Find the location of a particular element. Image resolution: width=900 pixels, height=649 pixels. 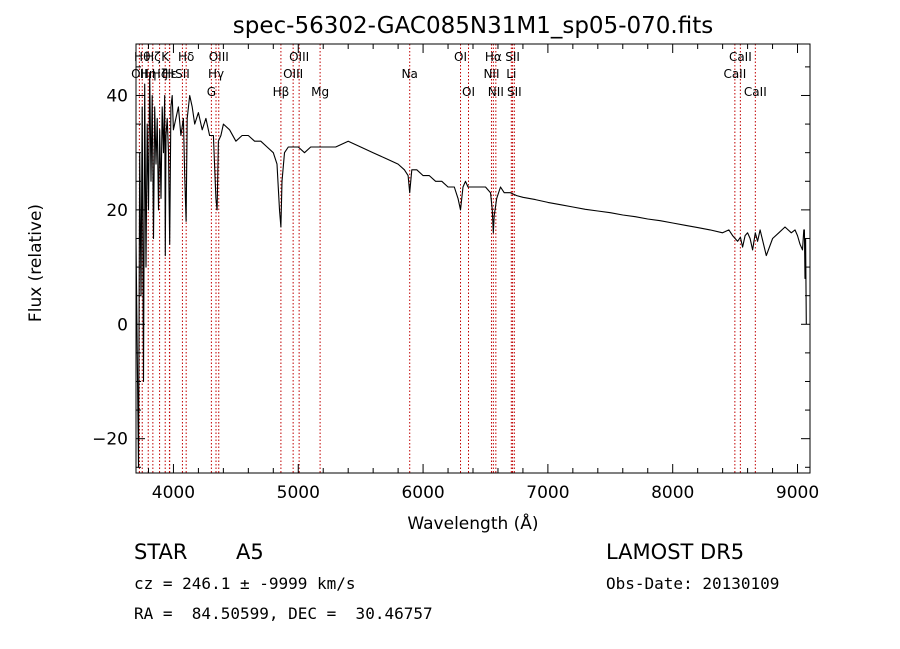

line-label-10: G is located at coordinates (211, 92).